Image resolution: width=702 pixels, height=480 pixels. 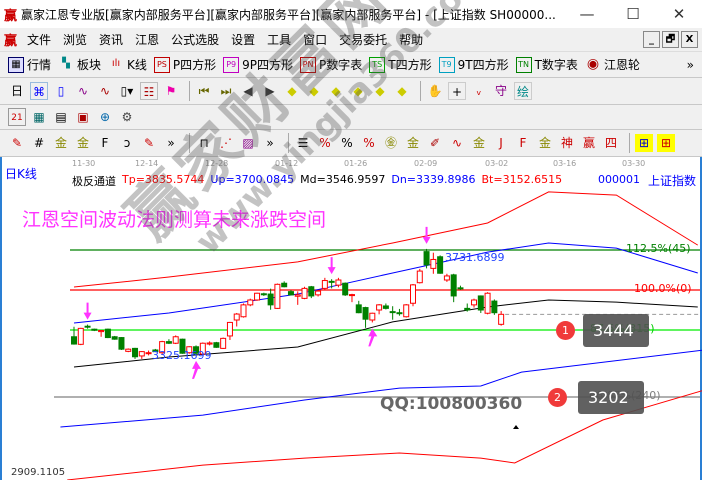 I want to click on up-value: Up=3700.0845, so click(x=252, y=179).